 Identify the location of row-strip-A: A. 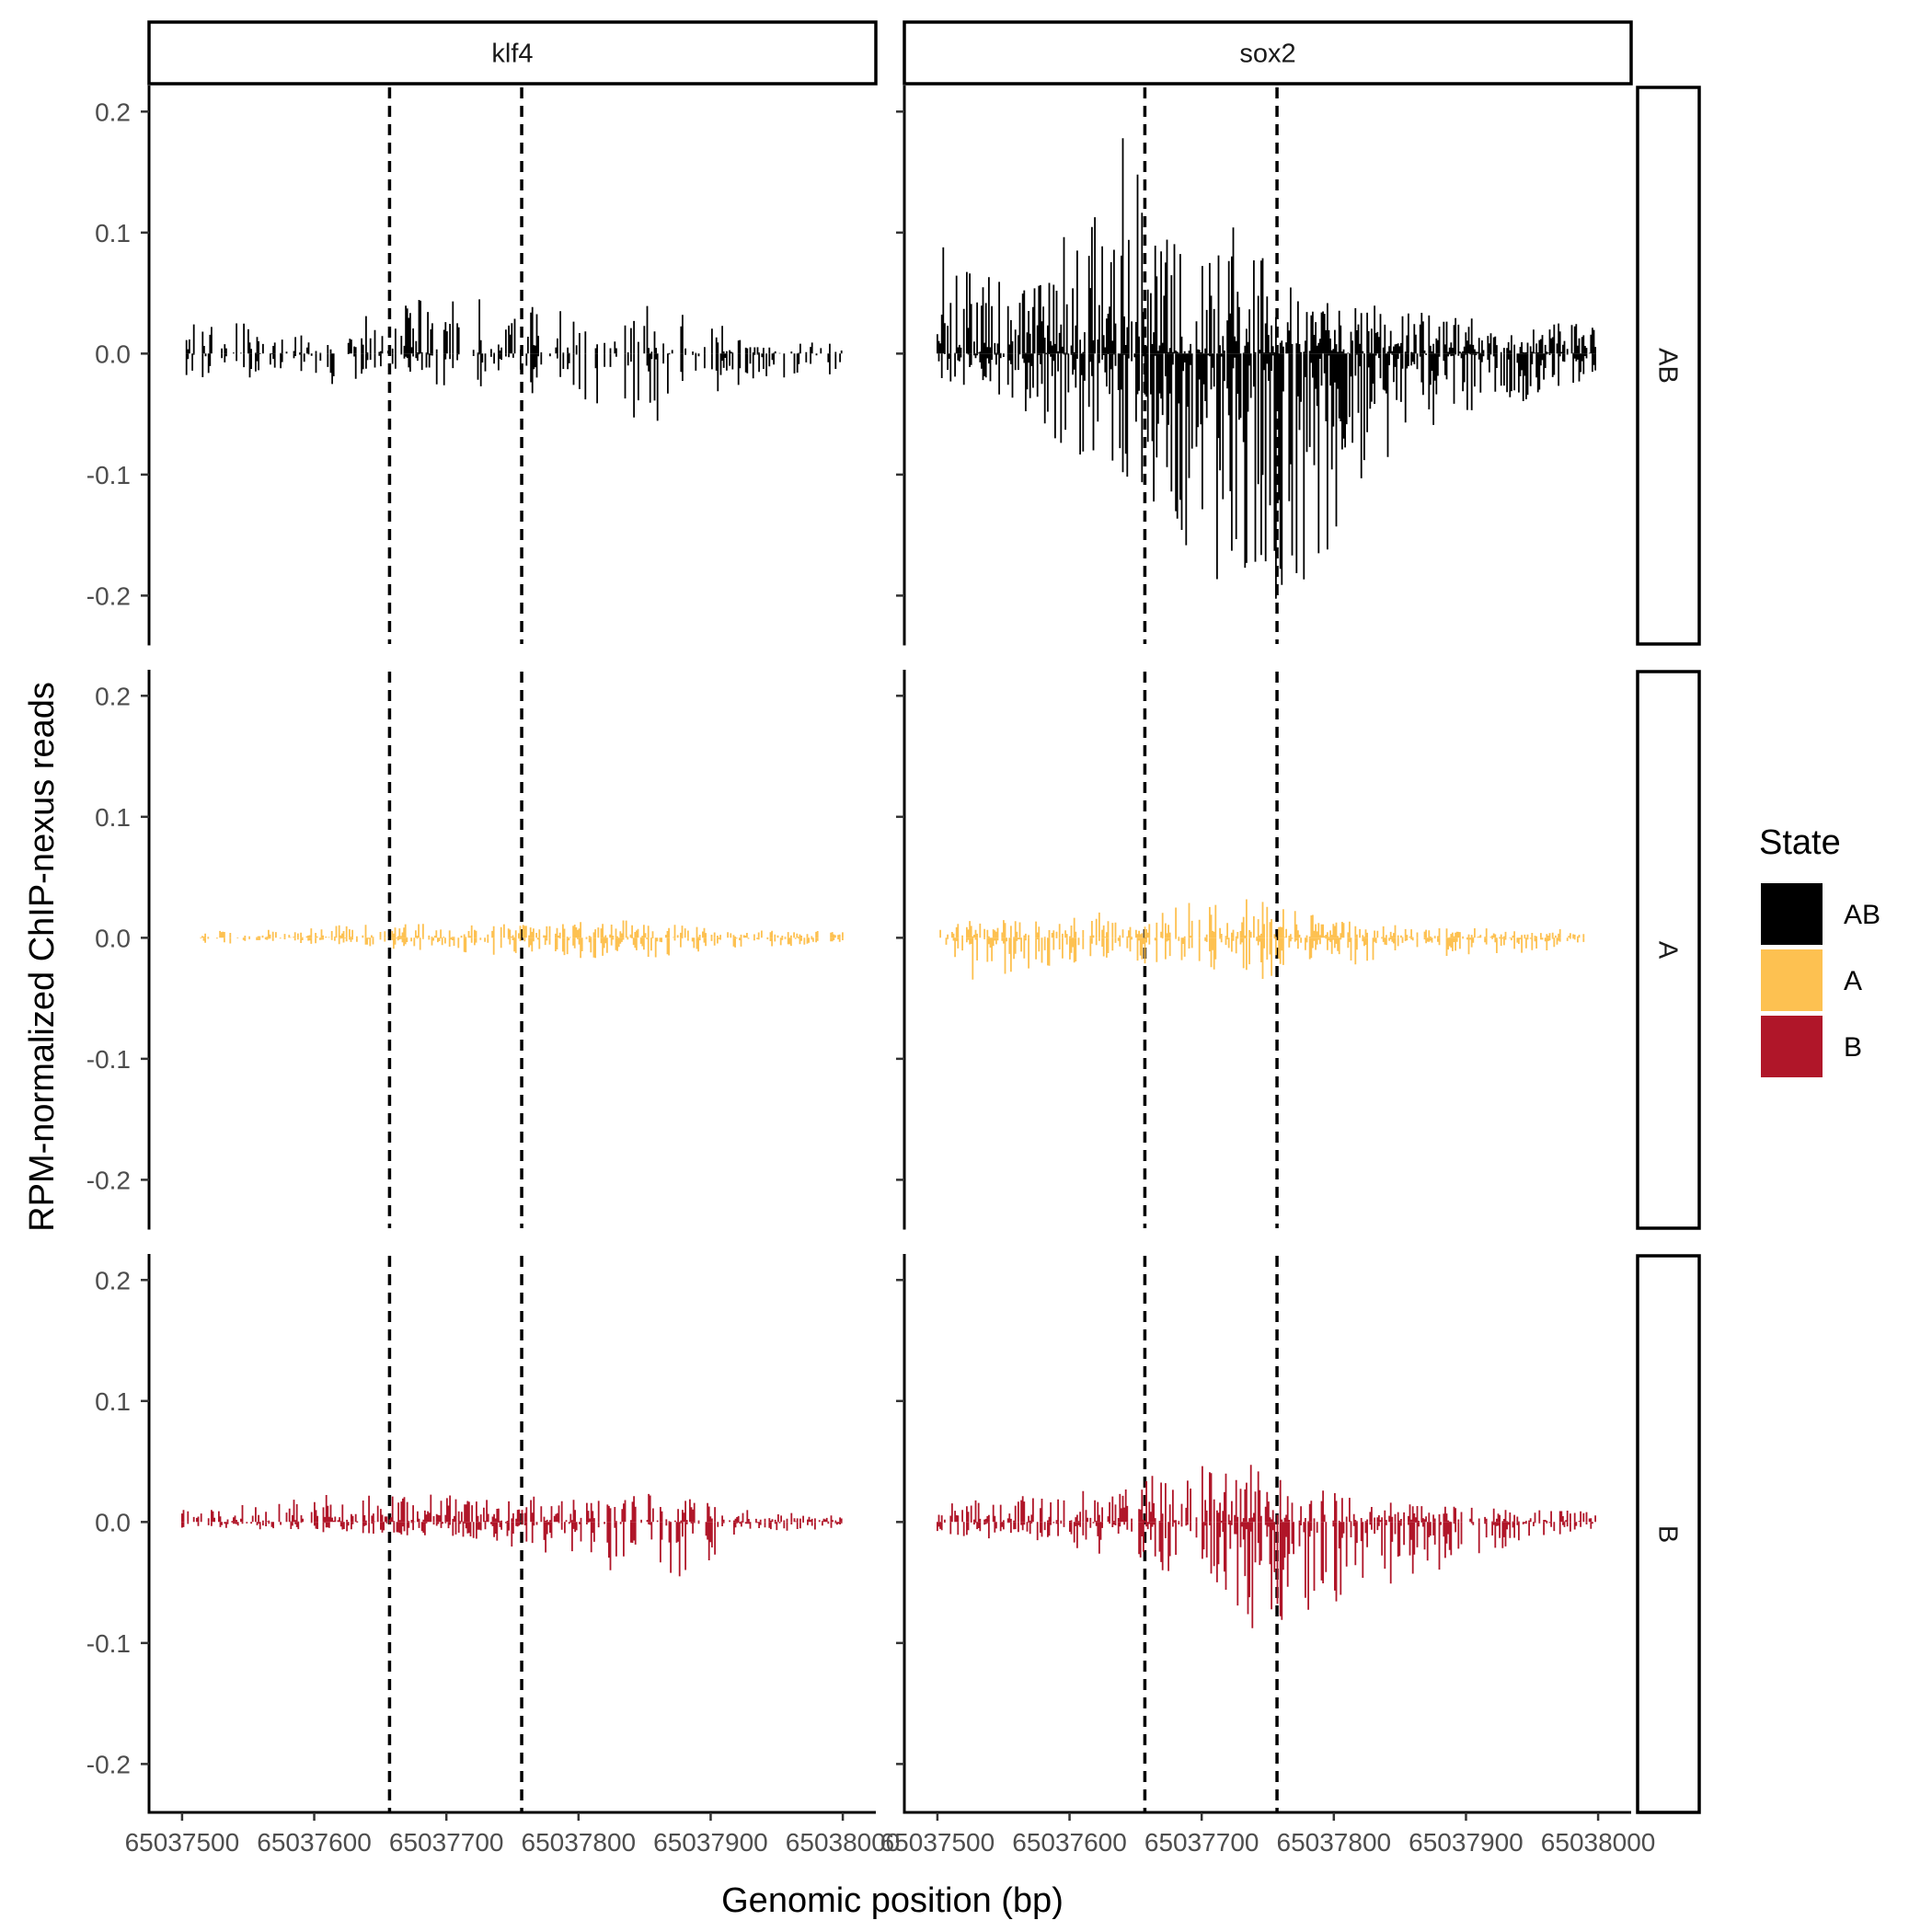
(1668, 950).